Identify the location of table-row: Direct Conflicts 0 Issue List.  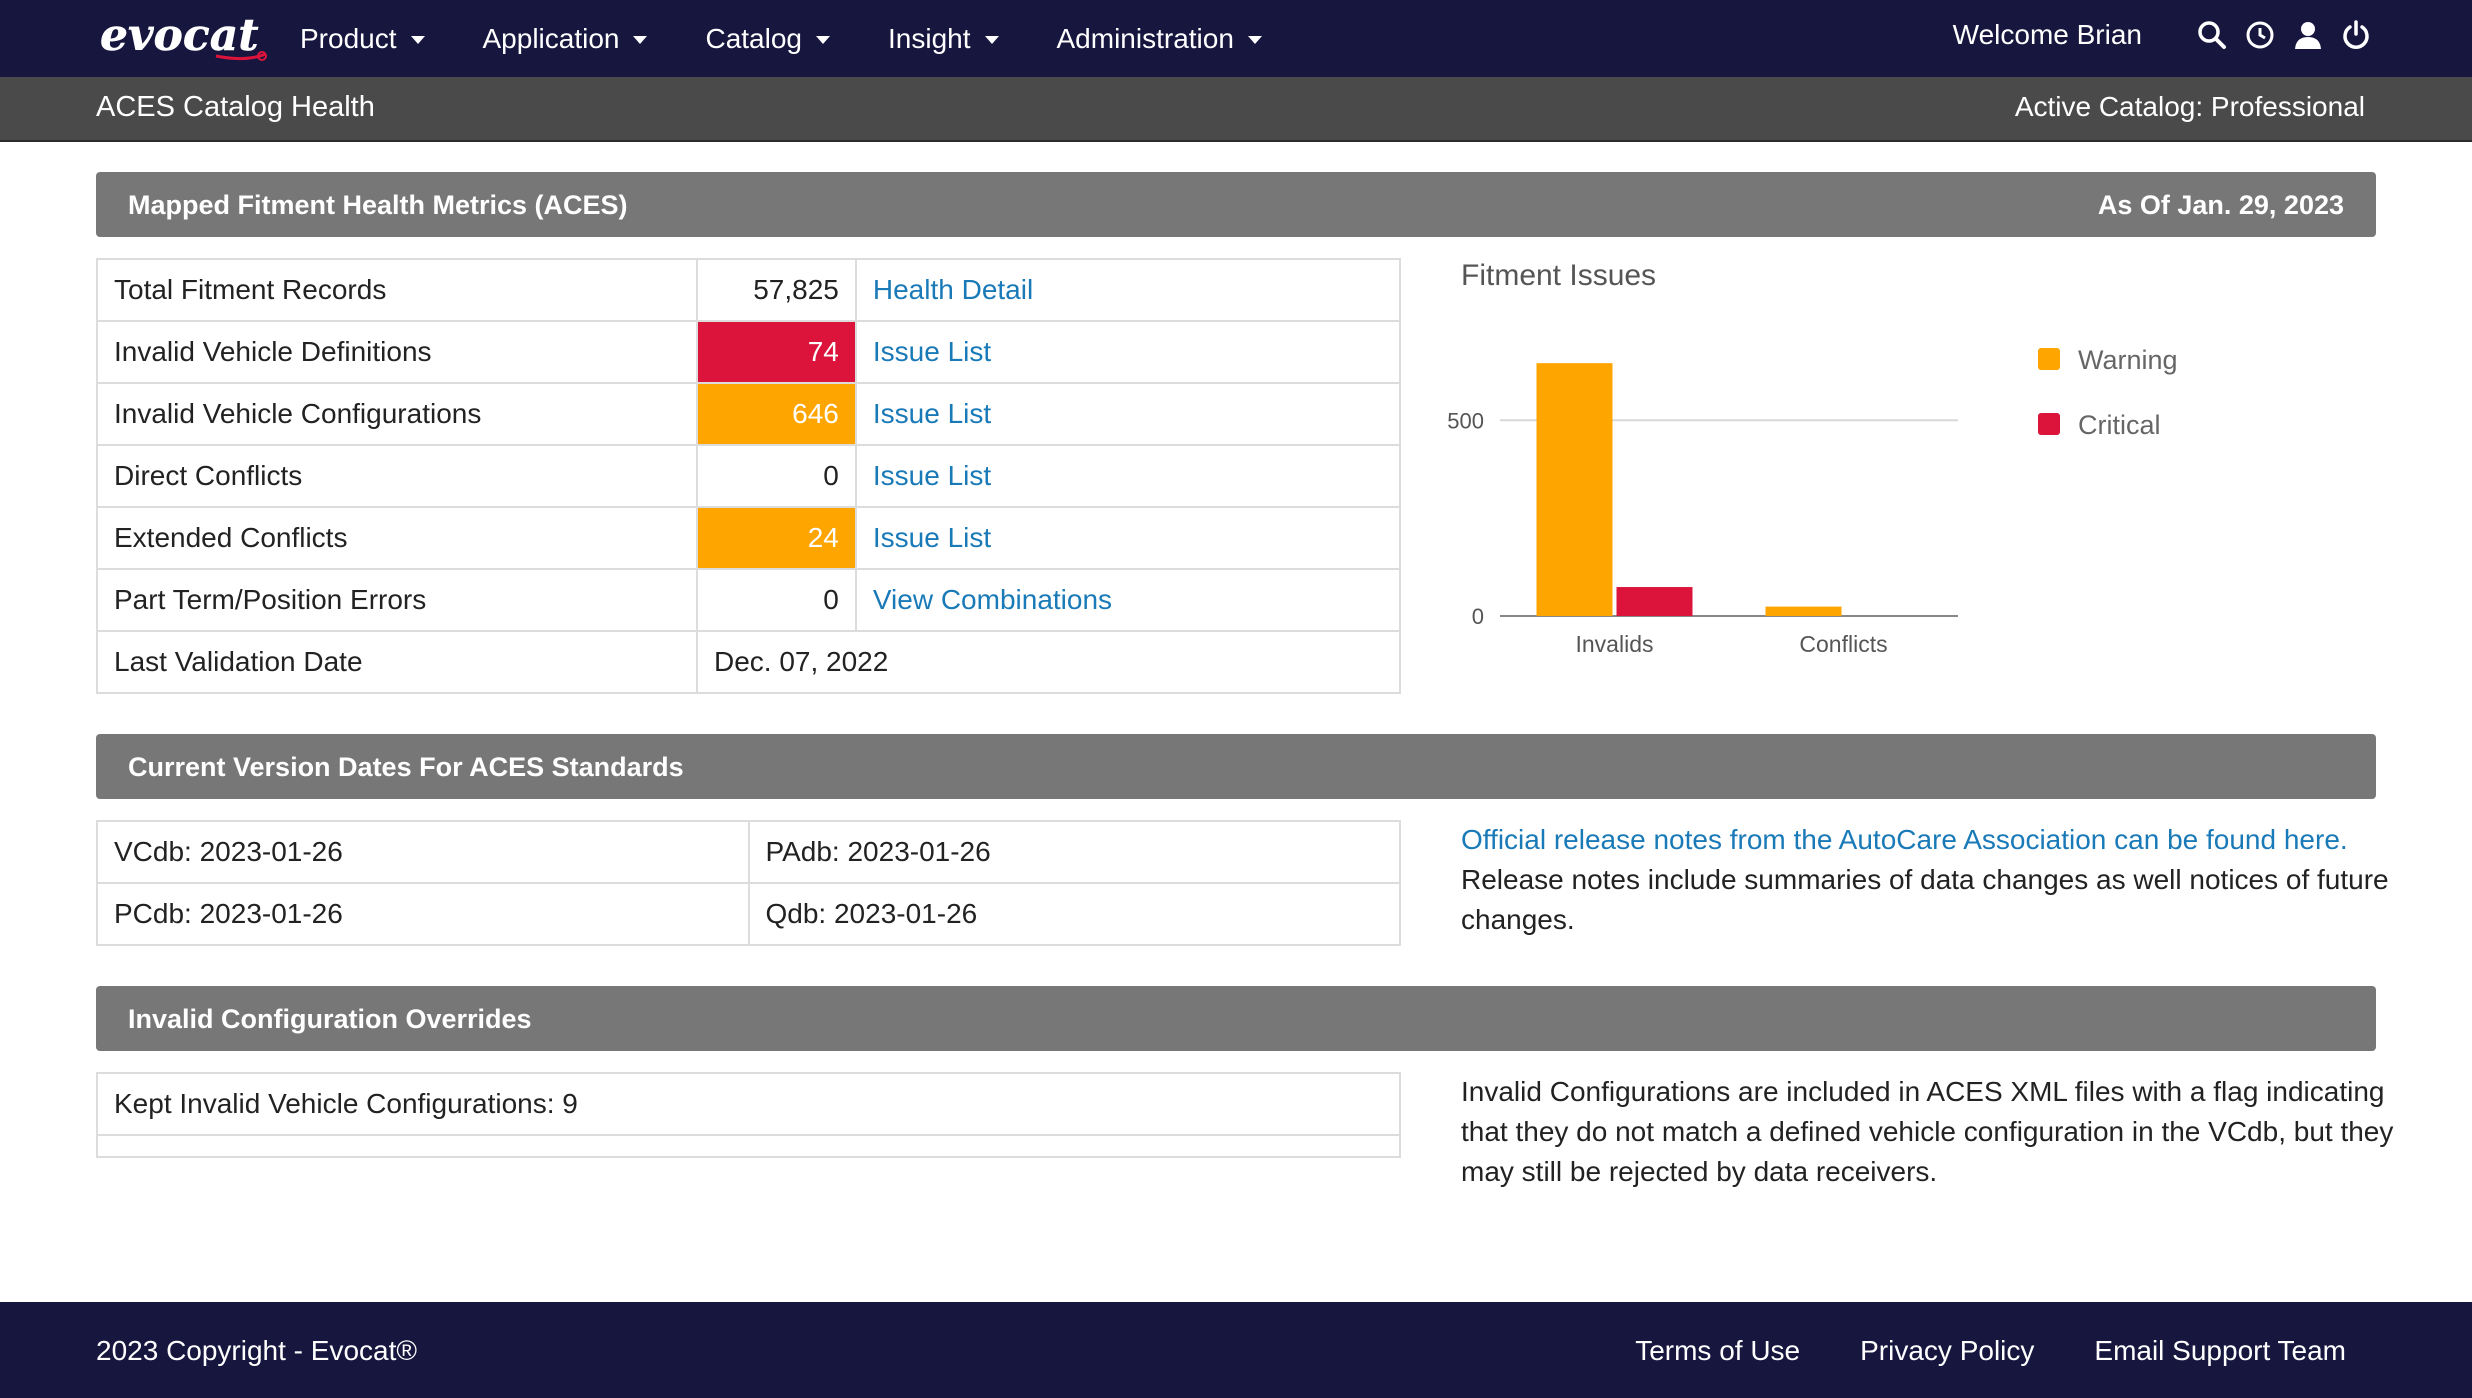
(749, 476).